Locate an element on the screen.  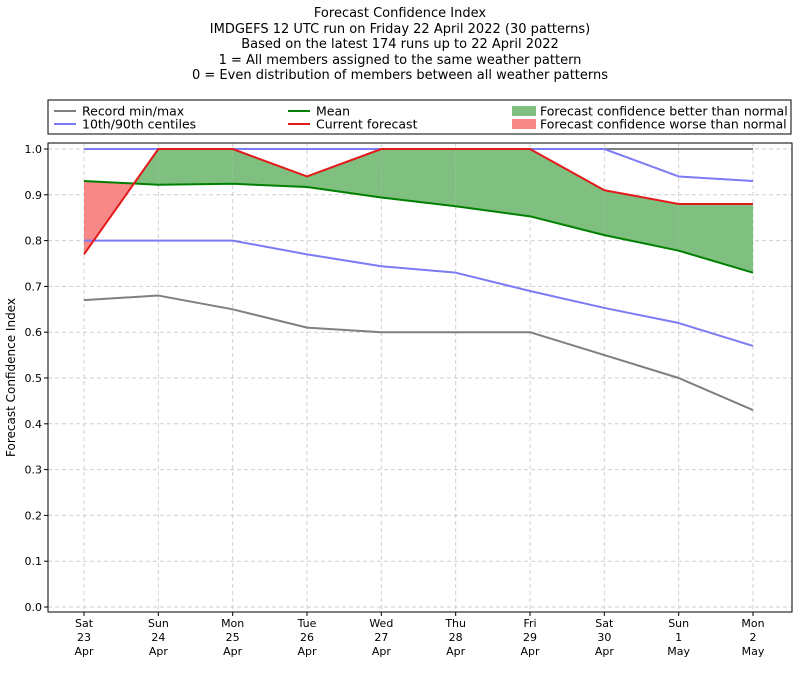
y-tick-label: 0.3 is located at coordinates (34, 470).